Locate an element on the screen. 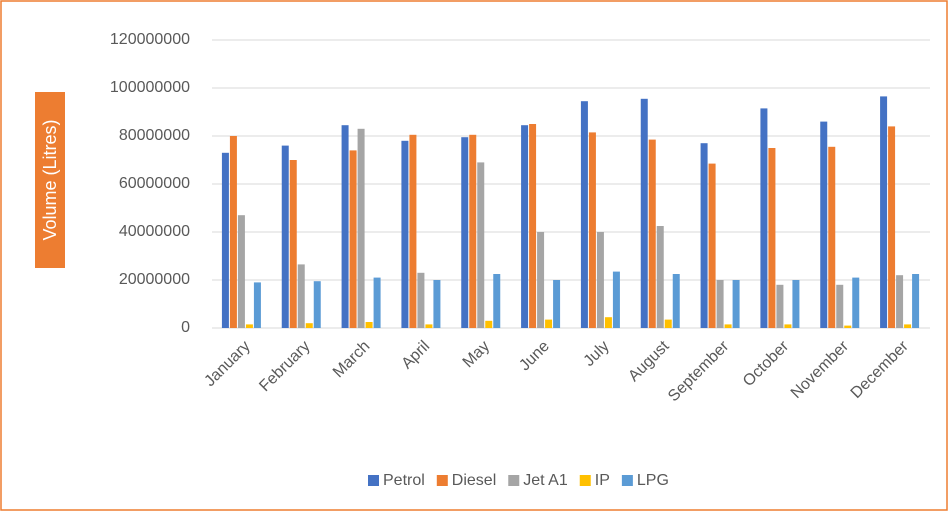 The width and height of the screenshot is (950, 512). y-tick-label: 40000000 is located at coordinates (154, 231).